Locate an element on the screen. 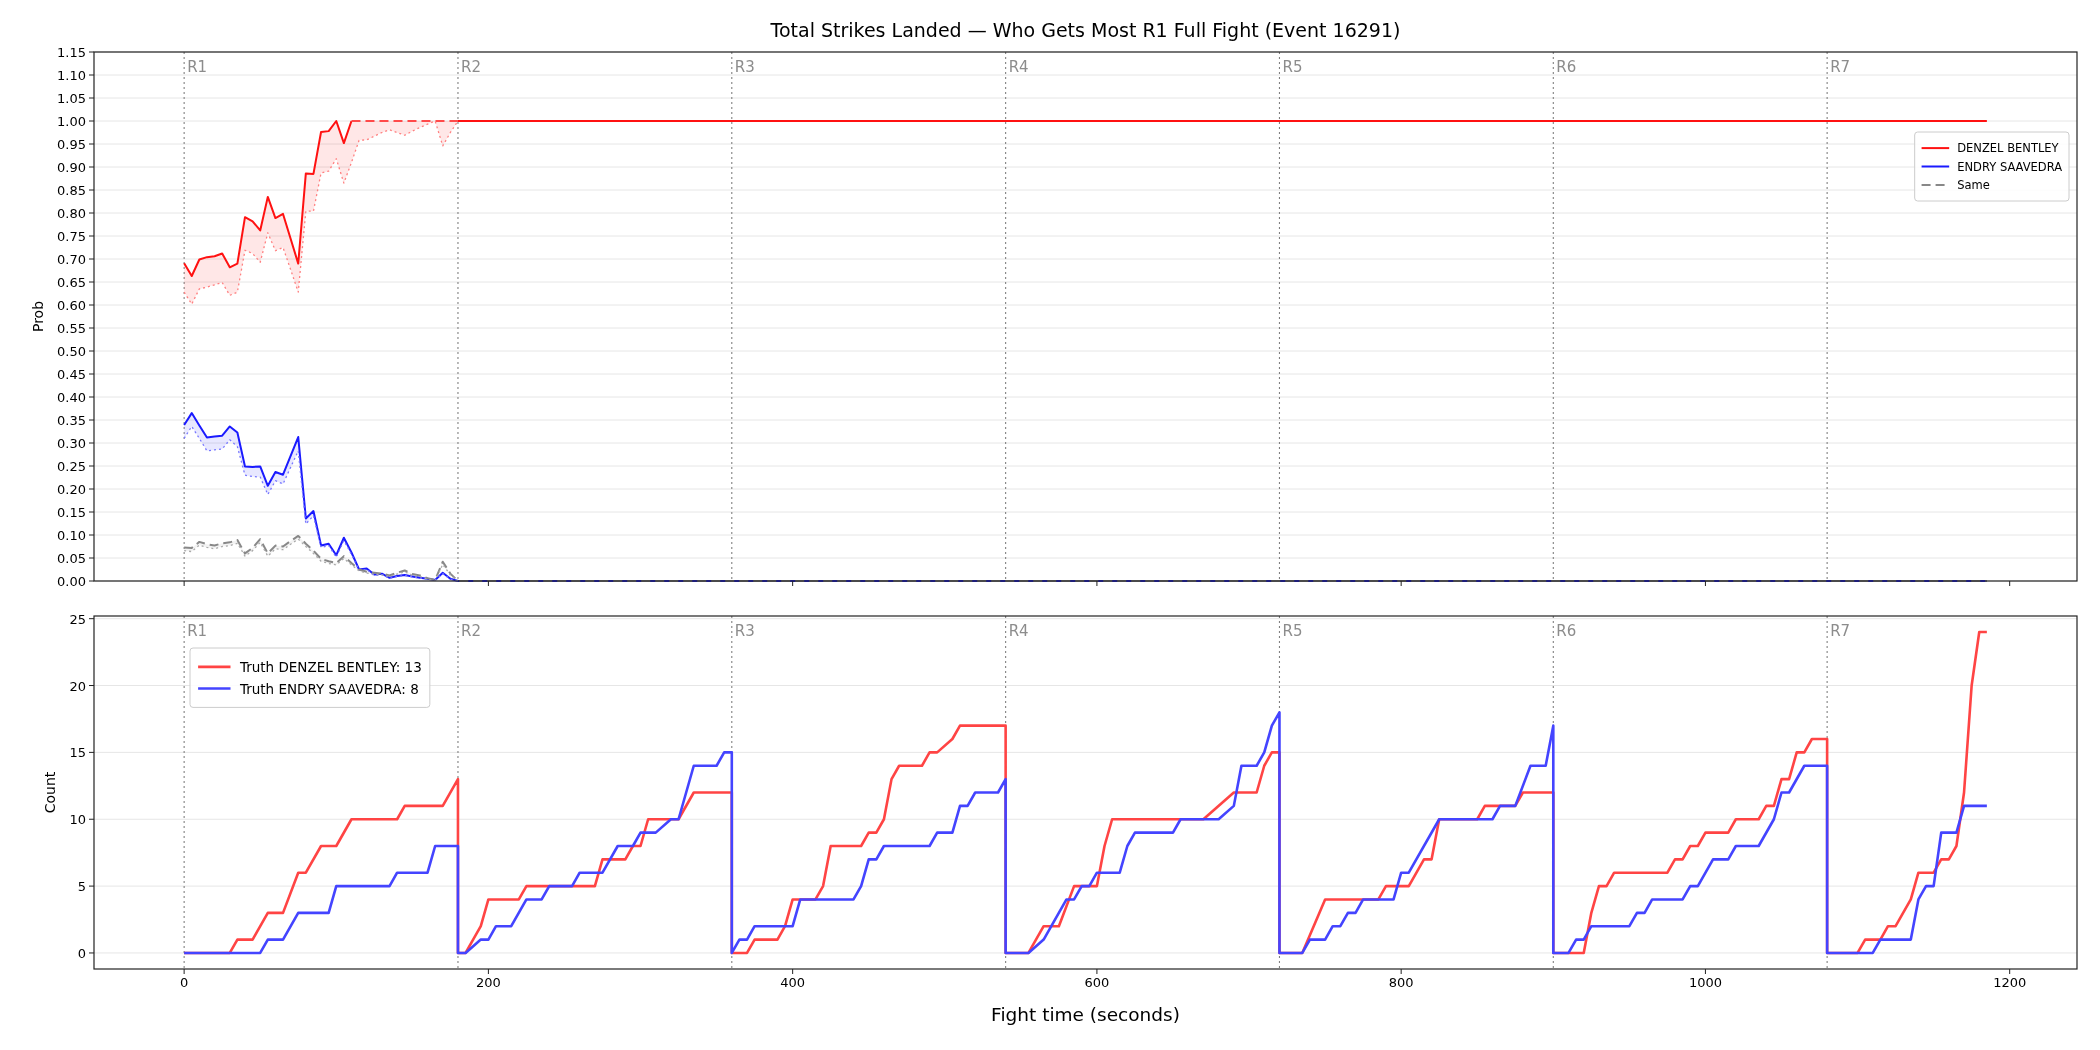  y-tick-label: 0.30 is located at coordinates (71, 443).